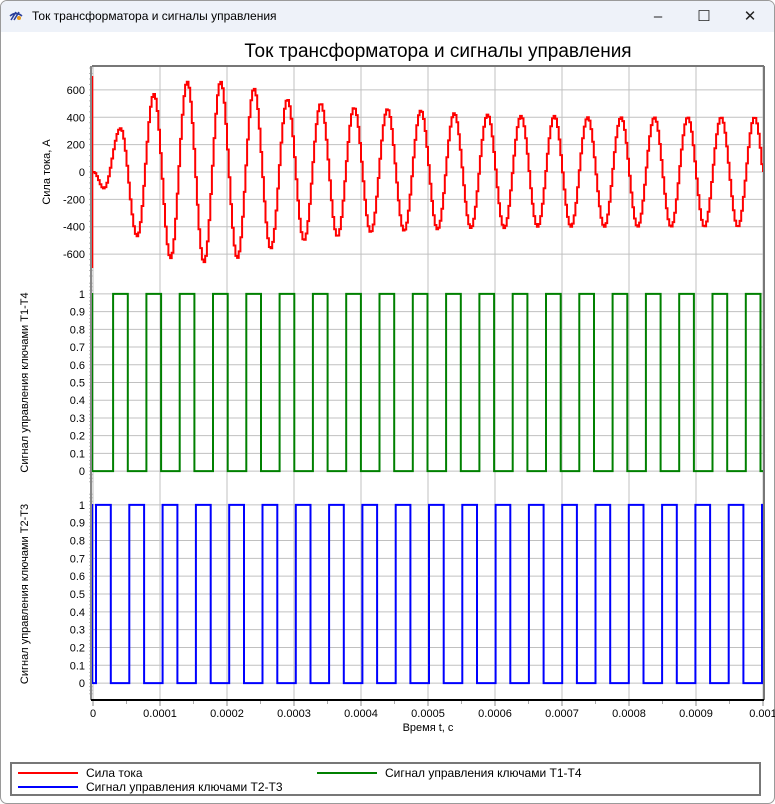 The width and height of the screenshot is (775, 804). I want to click on legend-swatch-green, so click(347, 773).